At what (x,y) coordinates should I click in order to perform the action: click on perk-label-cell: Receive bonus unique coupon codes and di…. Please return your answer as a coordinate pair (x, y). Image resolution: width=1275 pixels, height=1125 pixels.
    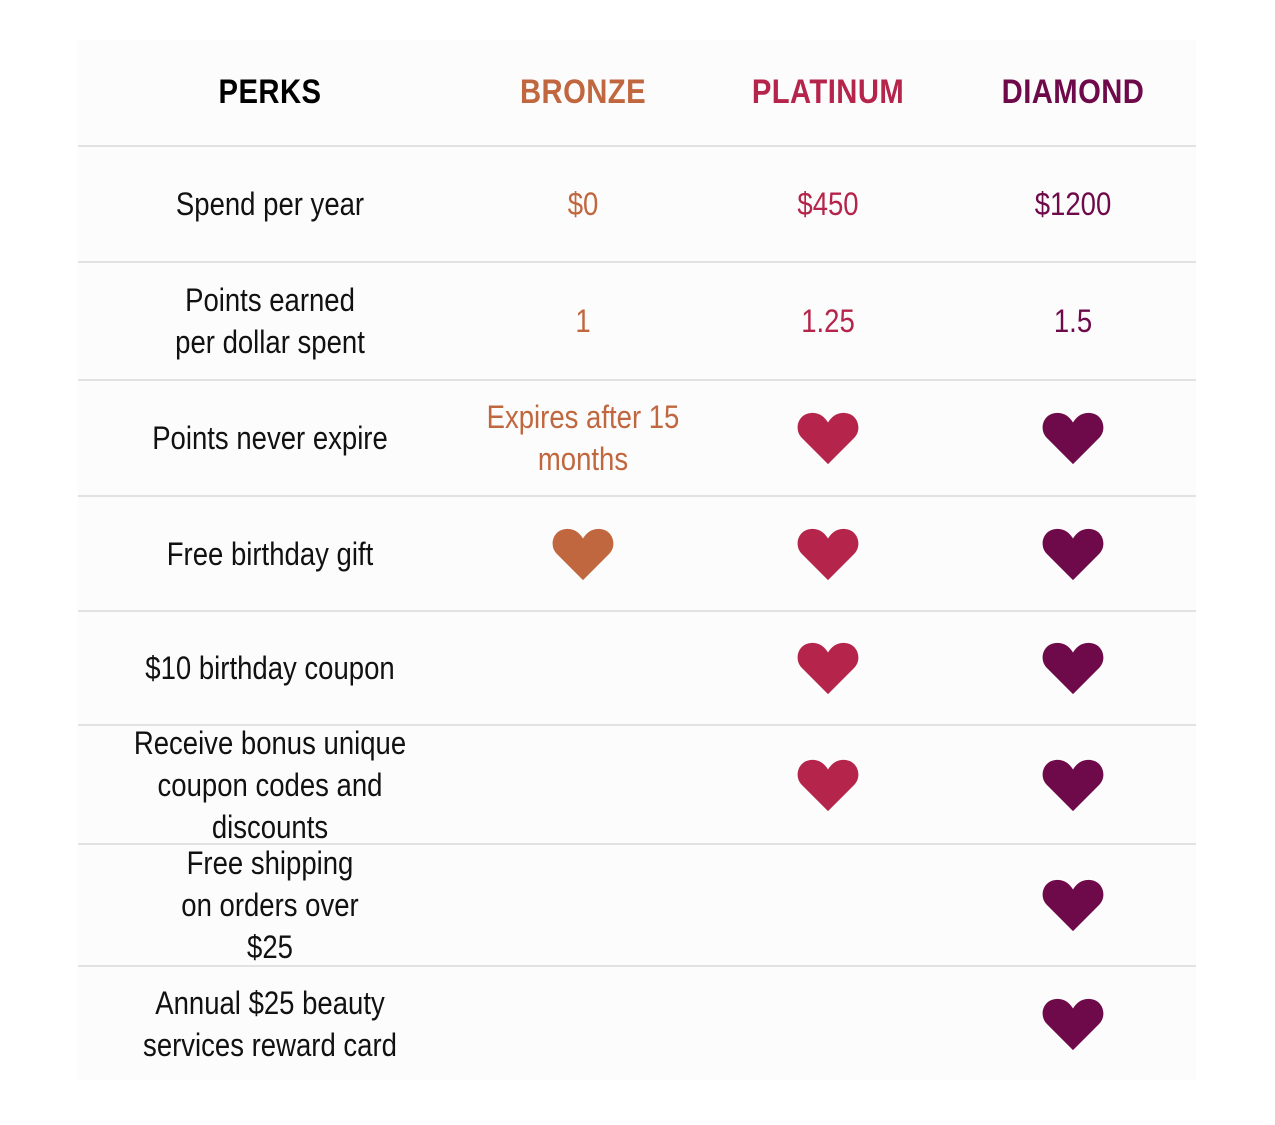
    Looking at the image, I should click on (270, 785).